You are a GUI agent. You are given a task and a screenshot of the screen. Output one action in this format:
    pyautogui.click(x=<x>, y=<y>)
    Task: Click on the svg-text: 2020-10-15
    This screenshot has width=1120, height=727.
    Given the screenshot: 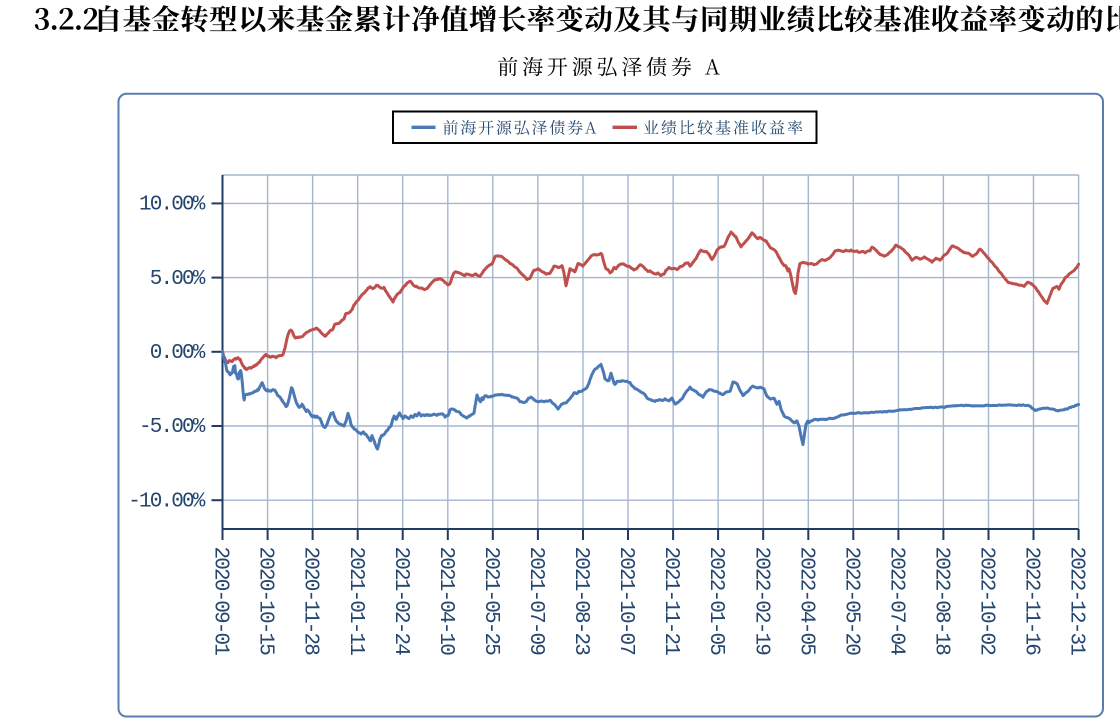 What is the action you would take?
    pyautogui.click(x=265, y=601)
    